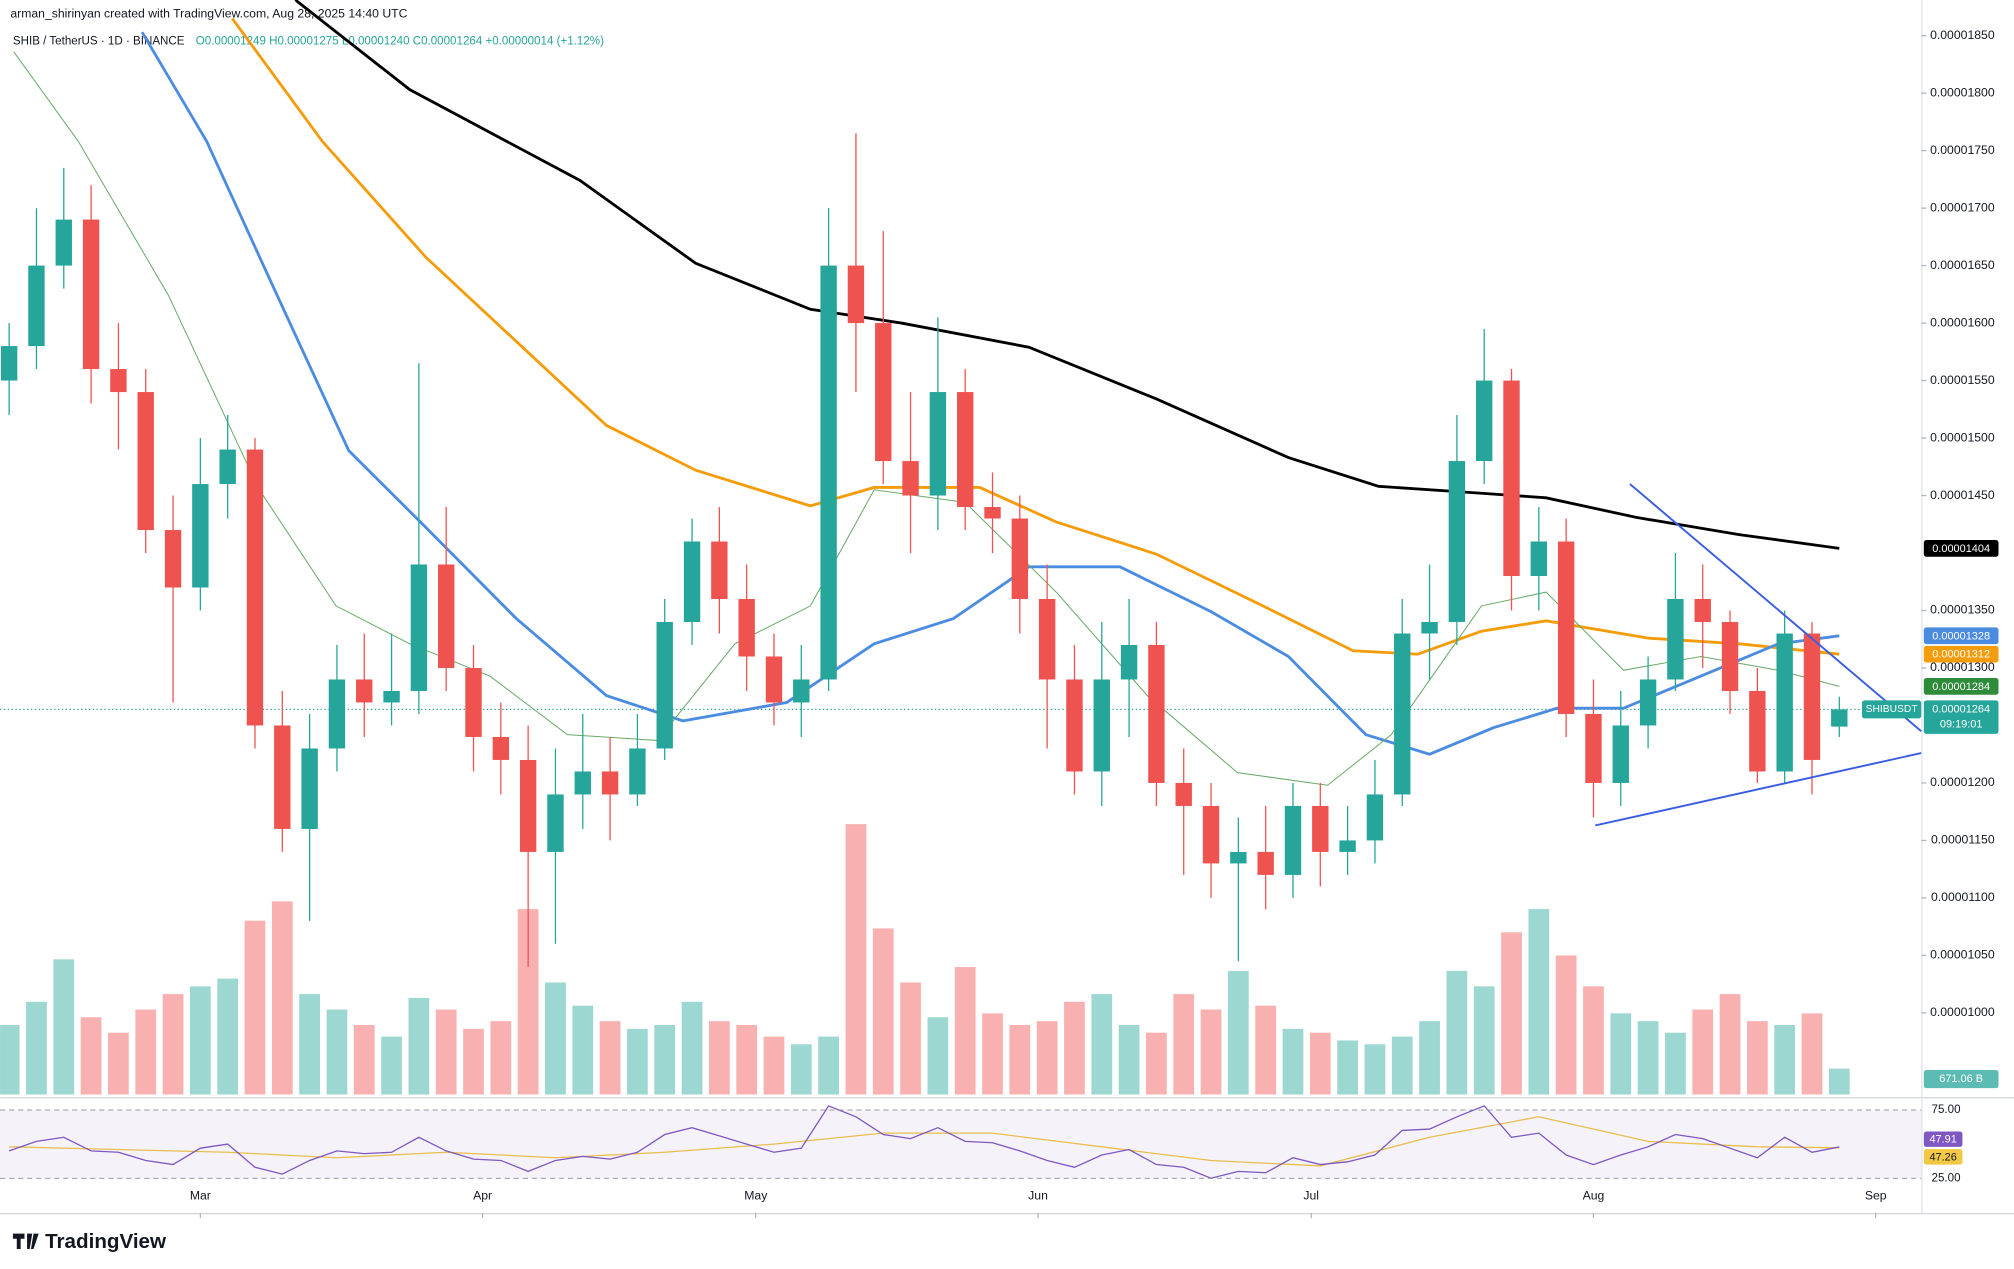 This screenshot has height=1269, width=2014. What do you see at coordinates (1943, 1157) in the screenshot?
I see `rsi-ma-value-label-box` at bounding box center [1943, 1157].